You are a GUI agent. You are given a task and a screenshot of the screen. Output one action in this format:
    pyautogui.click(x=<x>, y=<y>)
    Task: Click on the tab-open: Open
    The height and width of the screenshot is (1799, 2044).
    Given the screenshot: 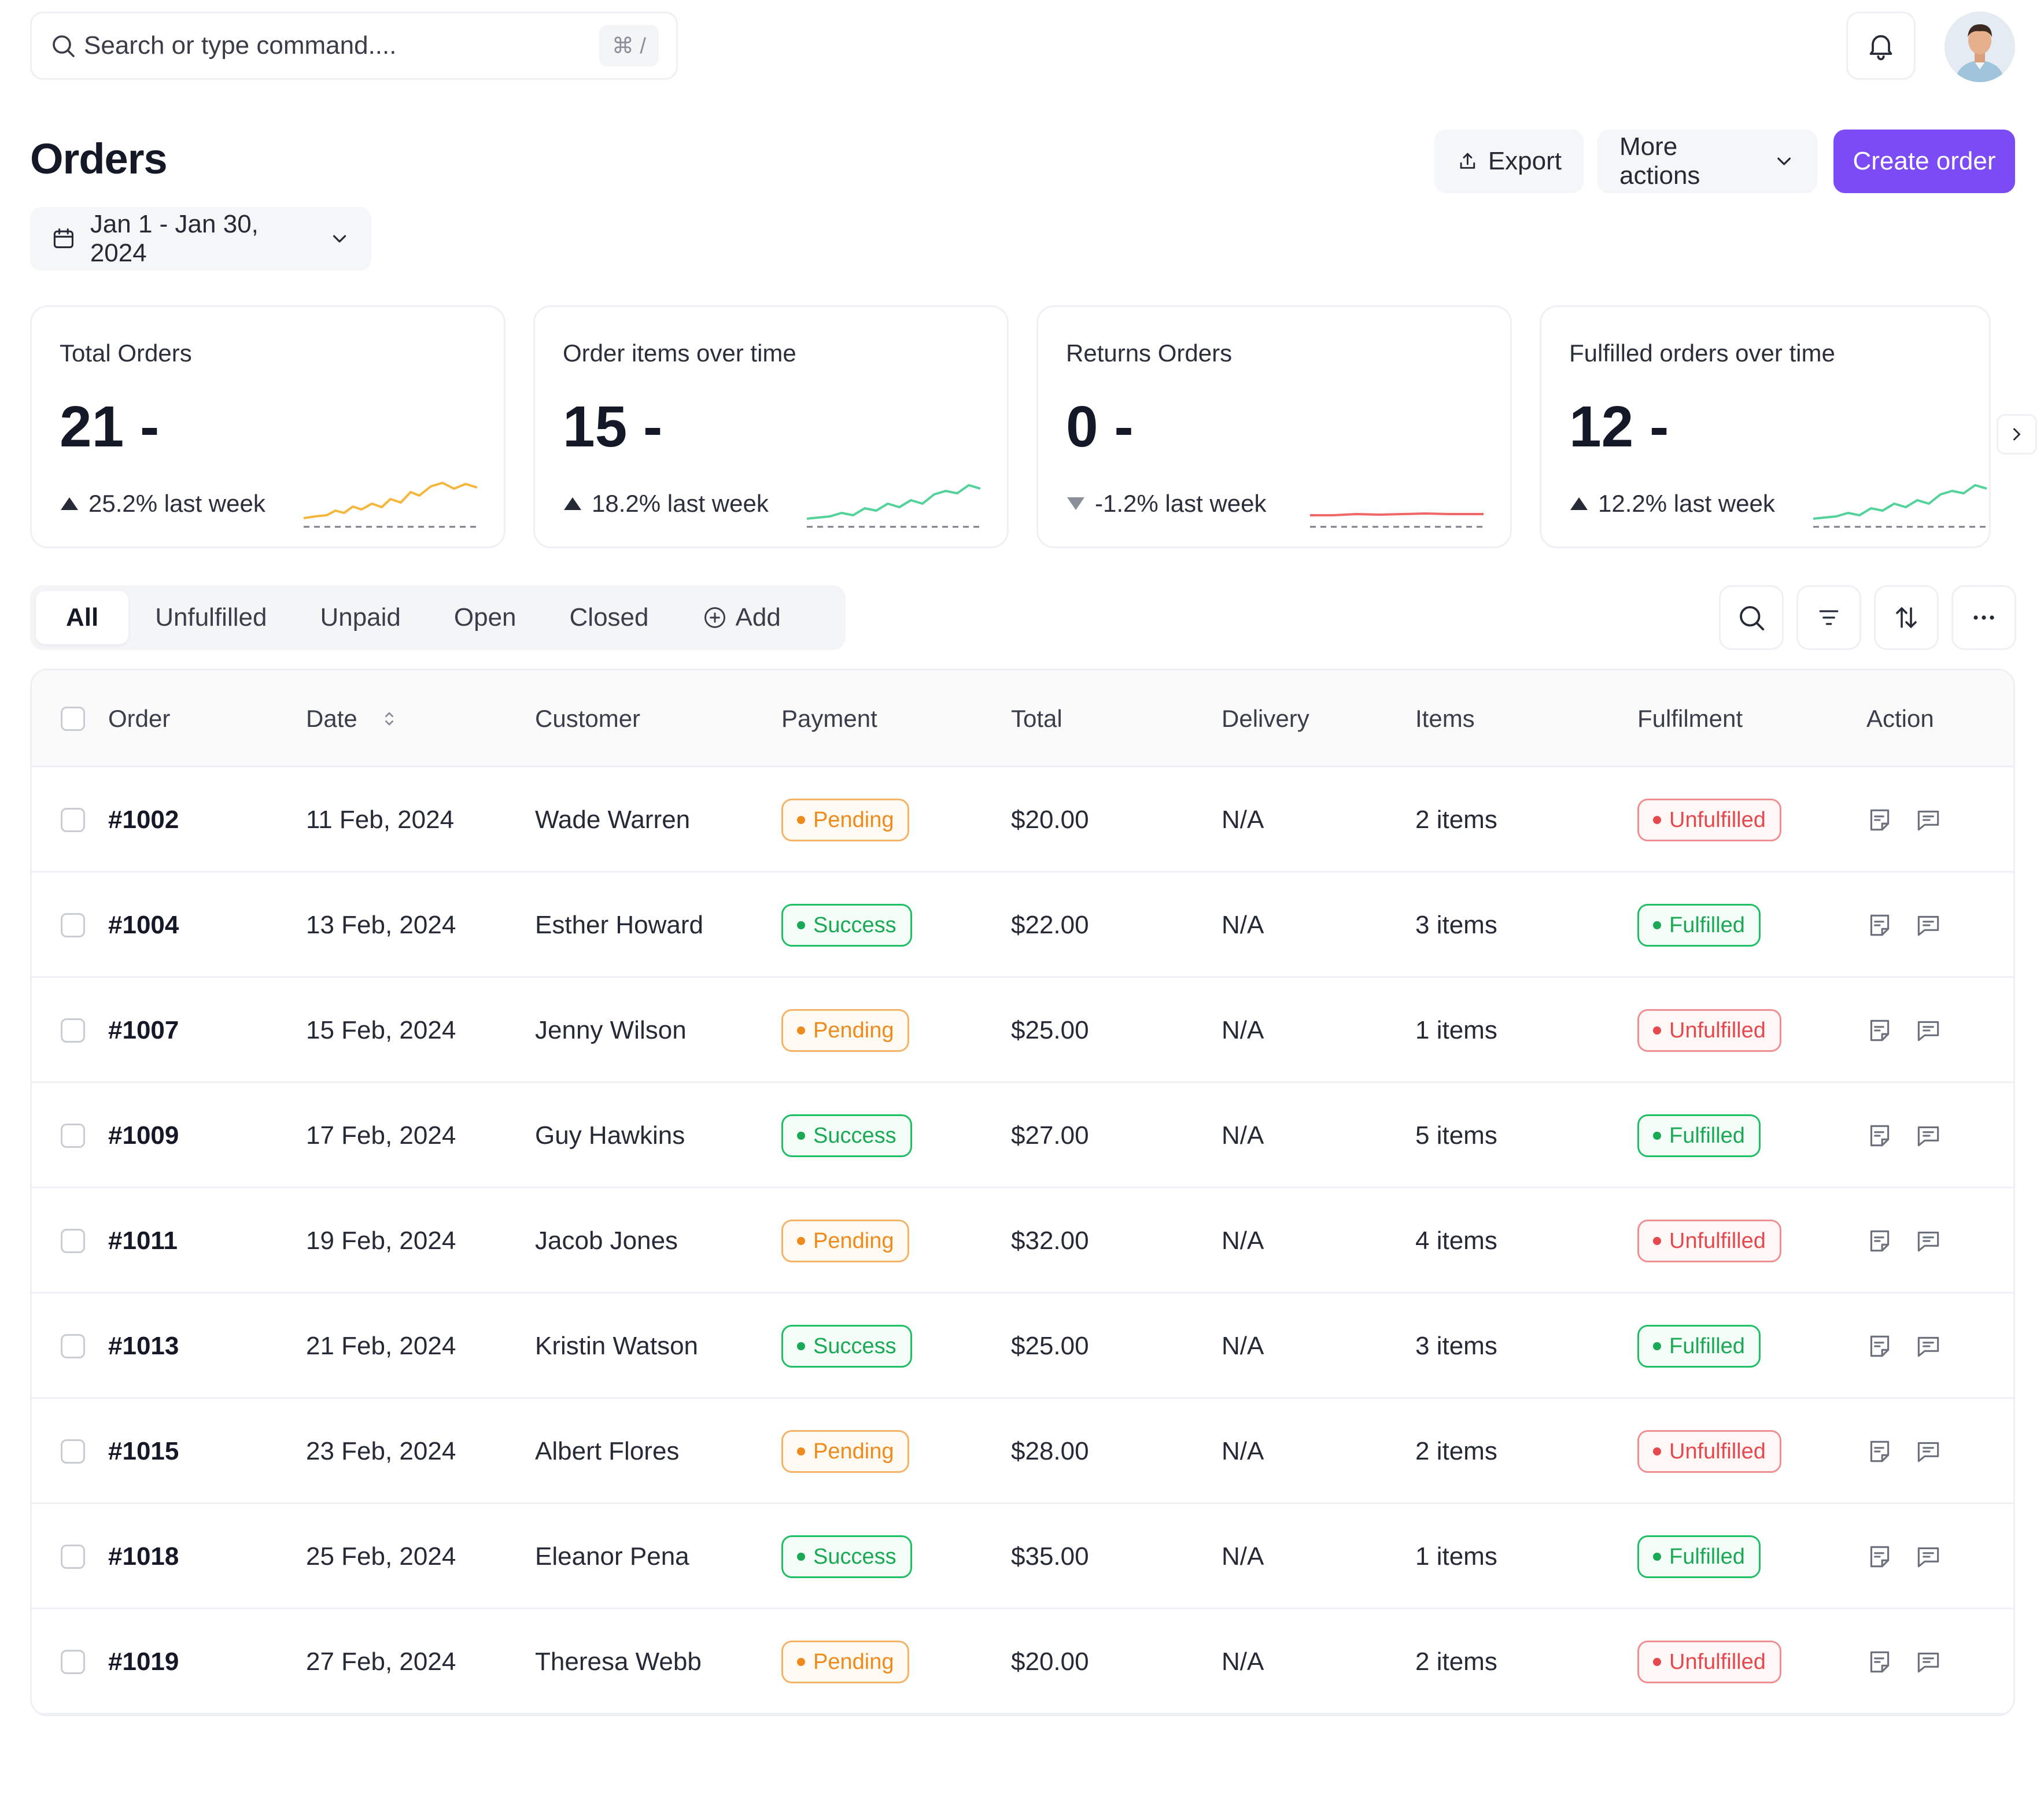 What is the action you would take?
    pyautogui.click(x=484, y=617)
    